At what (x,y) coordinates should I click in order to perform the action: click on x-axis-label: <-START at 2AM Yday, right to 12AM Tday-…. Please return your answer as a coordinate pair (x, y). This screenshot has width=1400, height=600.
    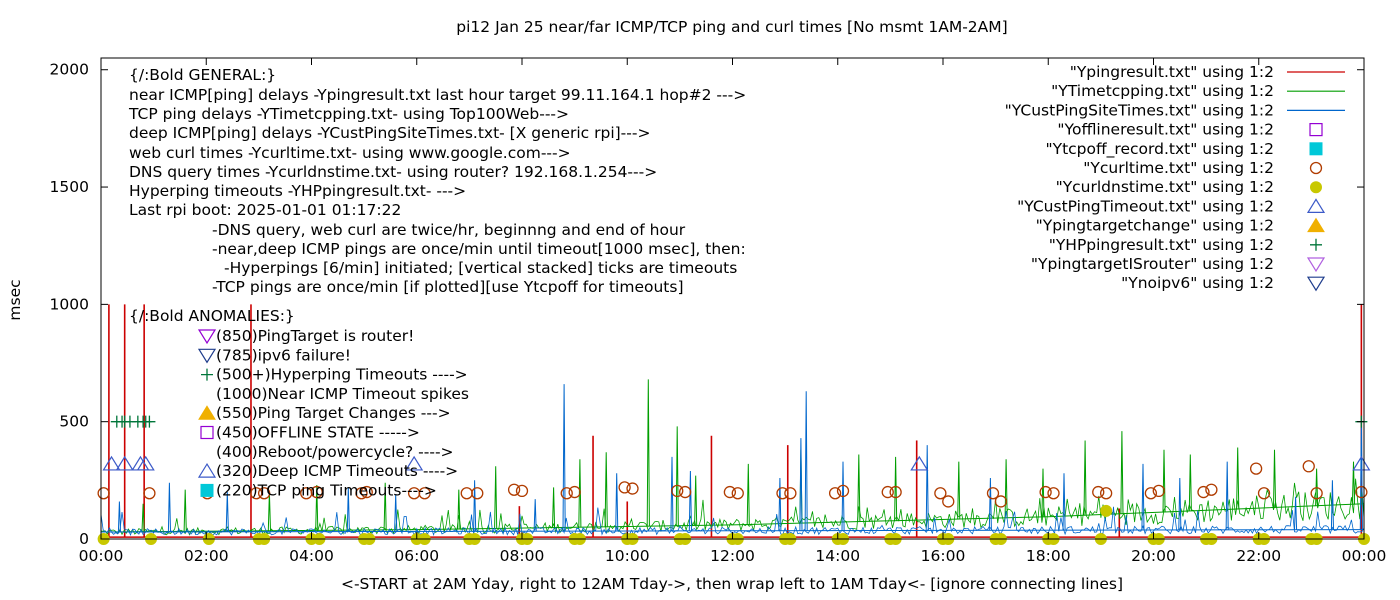
    Looking at the image, I should click on (732, 584).